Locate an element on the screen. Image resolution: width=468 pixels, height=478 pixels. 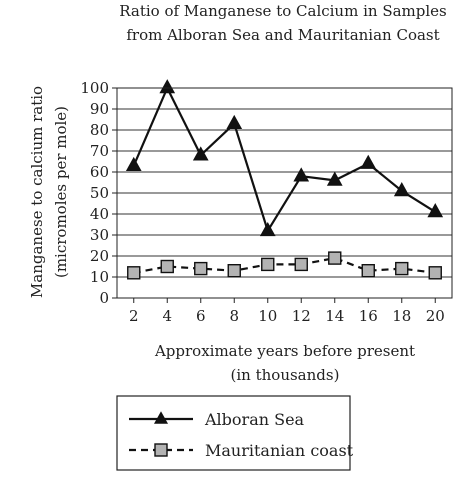
y-axis-label-line-2: (micromoles per mole) is located at coordinates (61, 192).